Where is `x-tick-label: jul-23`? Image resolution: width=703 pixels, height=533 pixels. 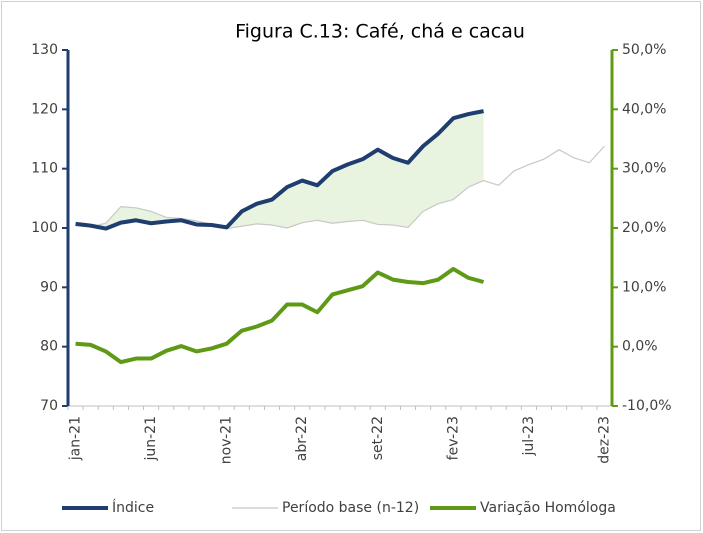
x-tick-label: jul-23 is located at coordinates (529, 436).